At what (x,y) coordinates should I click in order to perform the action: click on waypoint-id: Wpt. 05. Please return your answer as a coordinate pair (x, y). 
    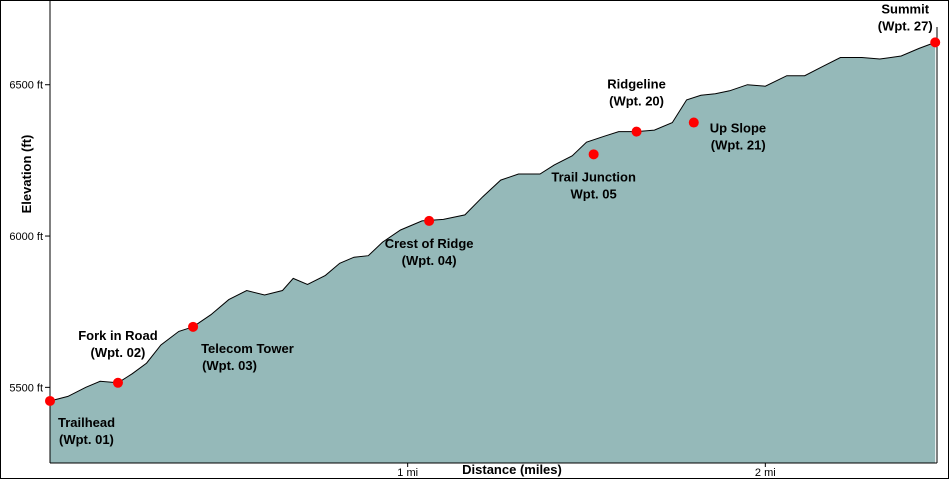
    Looking at the image, I should click on (594, 193).